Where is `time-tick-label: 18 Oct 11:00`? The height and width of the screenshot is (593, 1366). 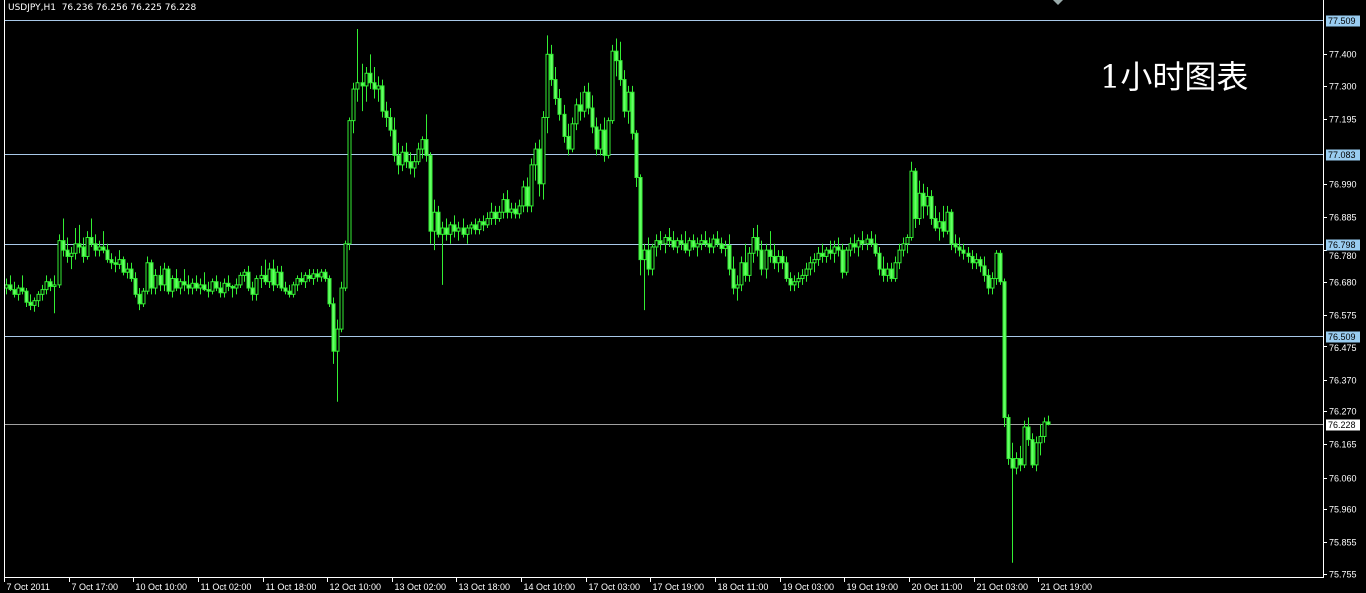 time-tick-label: 18 Oct 11:00 is located at coordinates (743, 587).